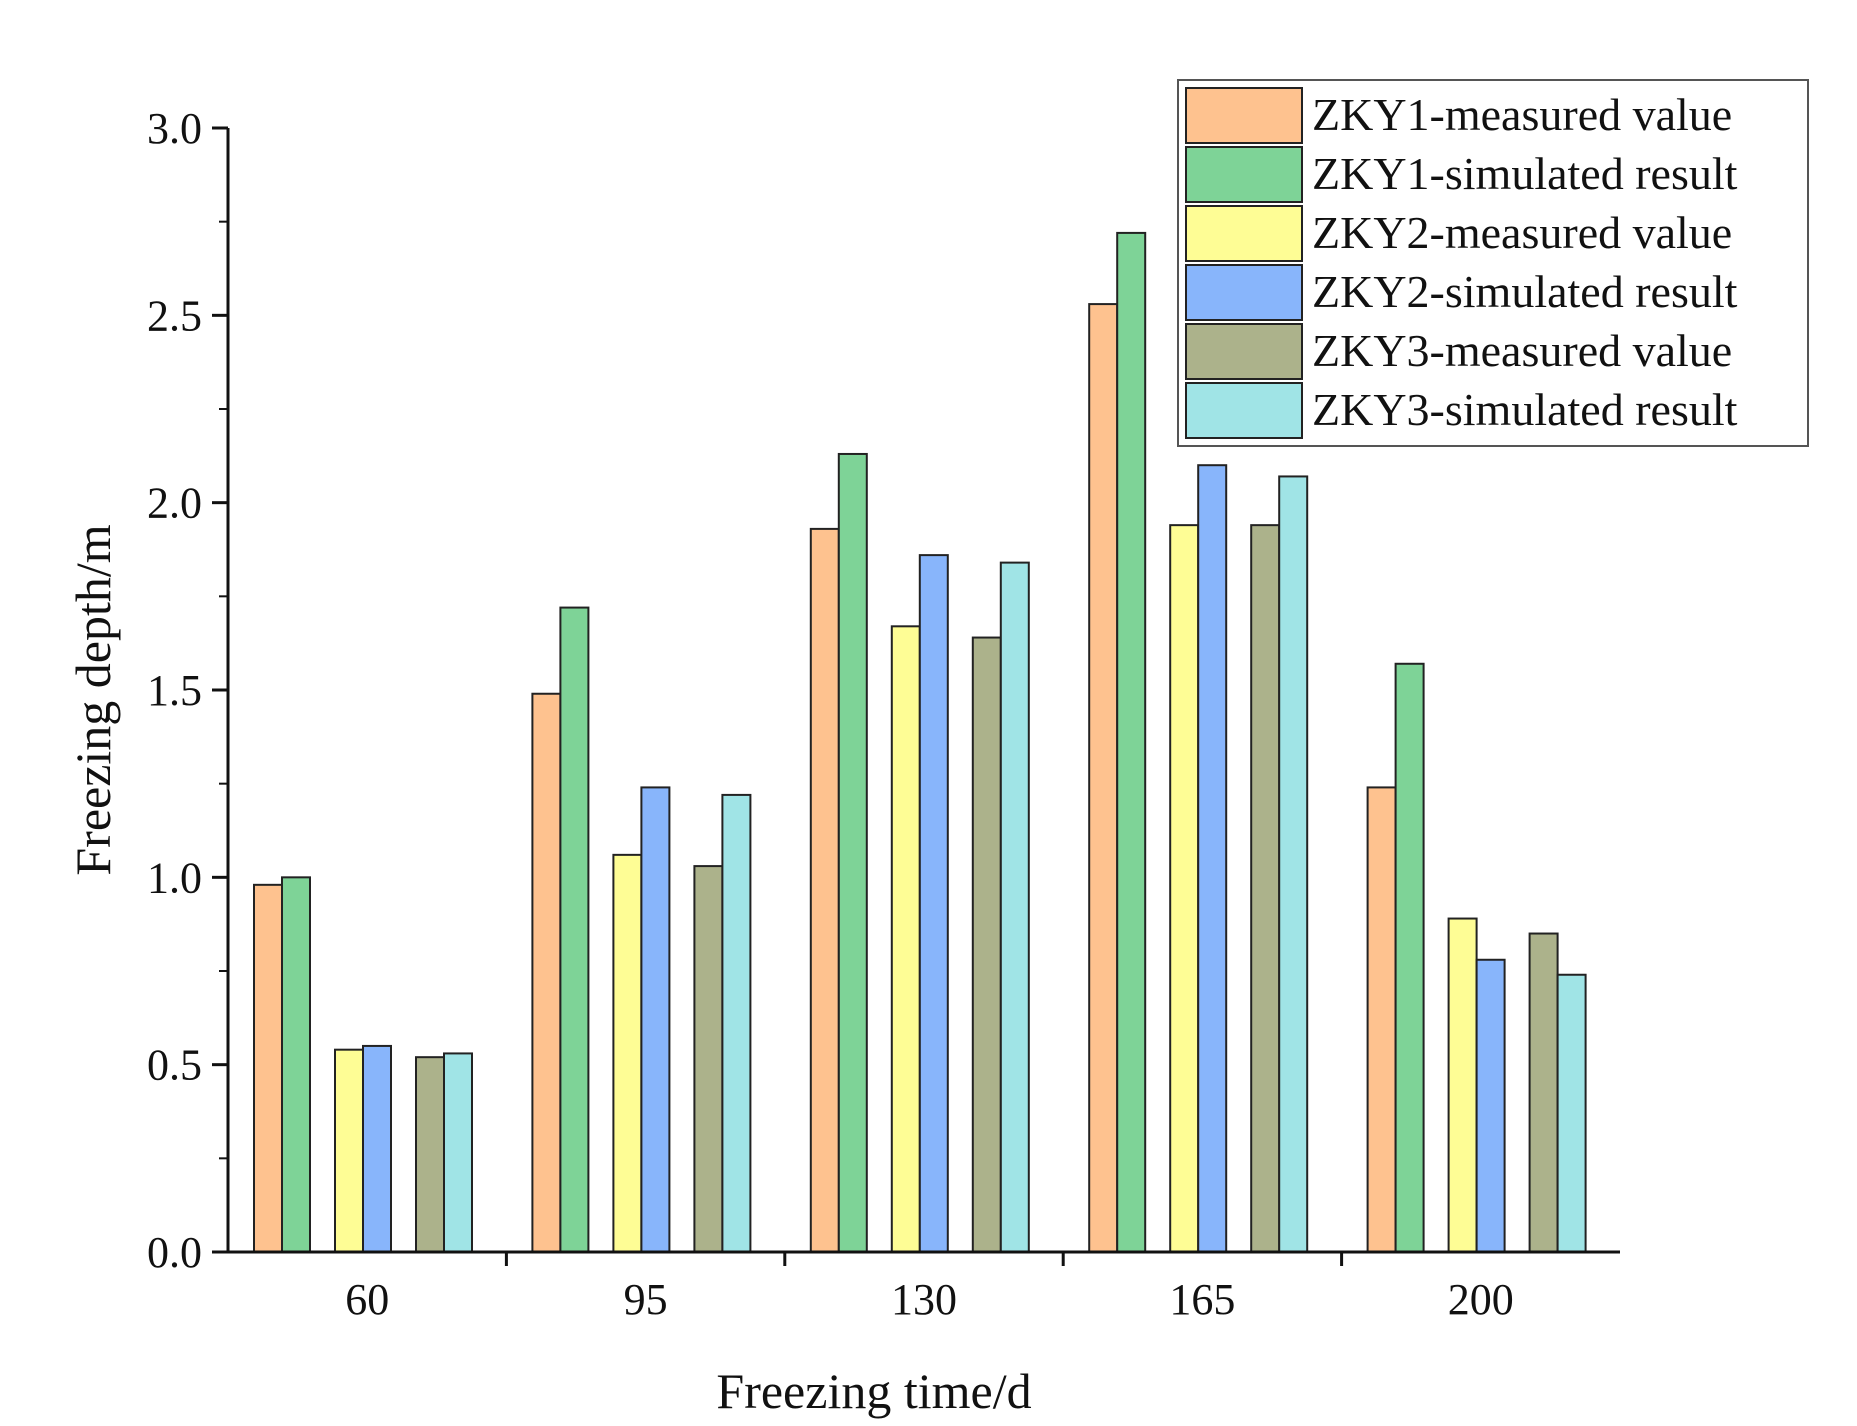 This screenshot has width=1857, height=1426. Describe the element at coordinates (1525, 173) in the screenshot. I see `legend-label: ZKY1-simulated result` at that location.